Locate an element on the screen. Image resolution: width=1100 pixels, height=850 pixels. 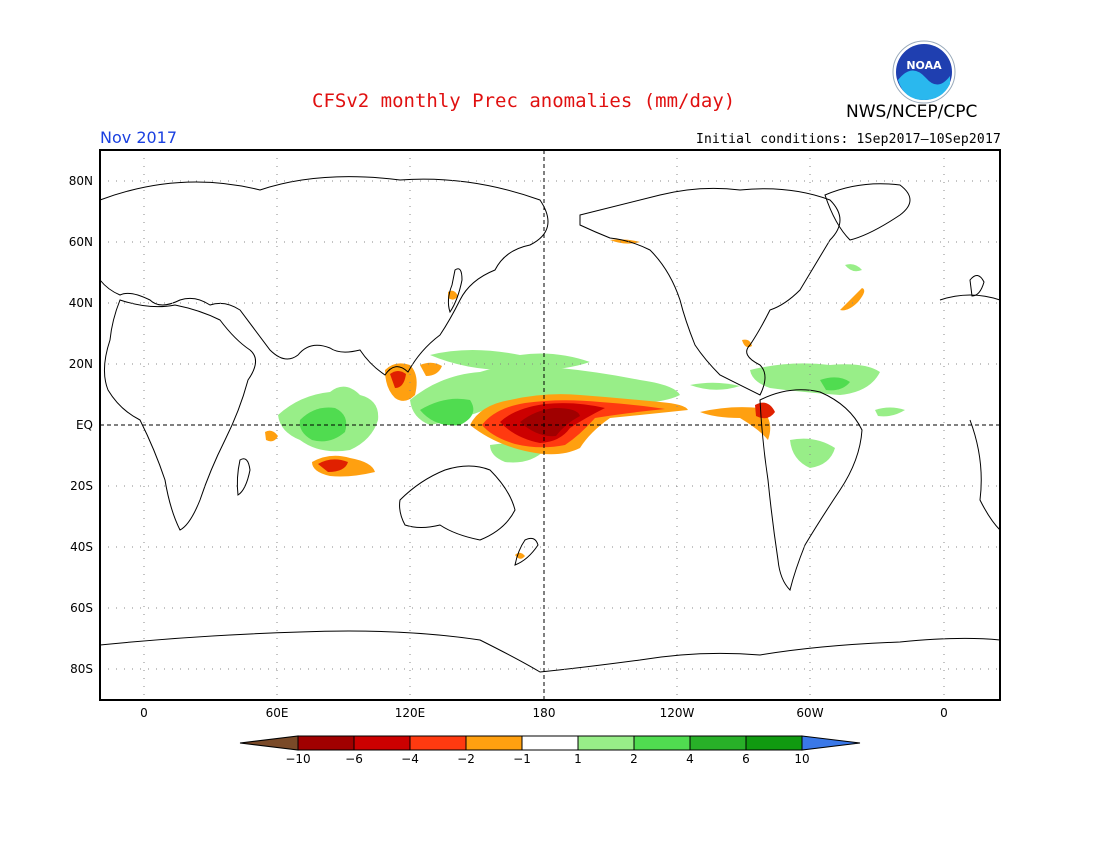
colorbar-label: −2 is located at coordinates (466, 759).